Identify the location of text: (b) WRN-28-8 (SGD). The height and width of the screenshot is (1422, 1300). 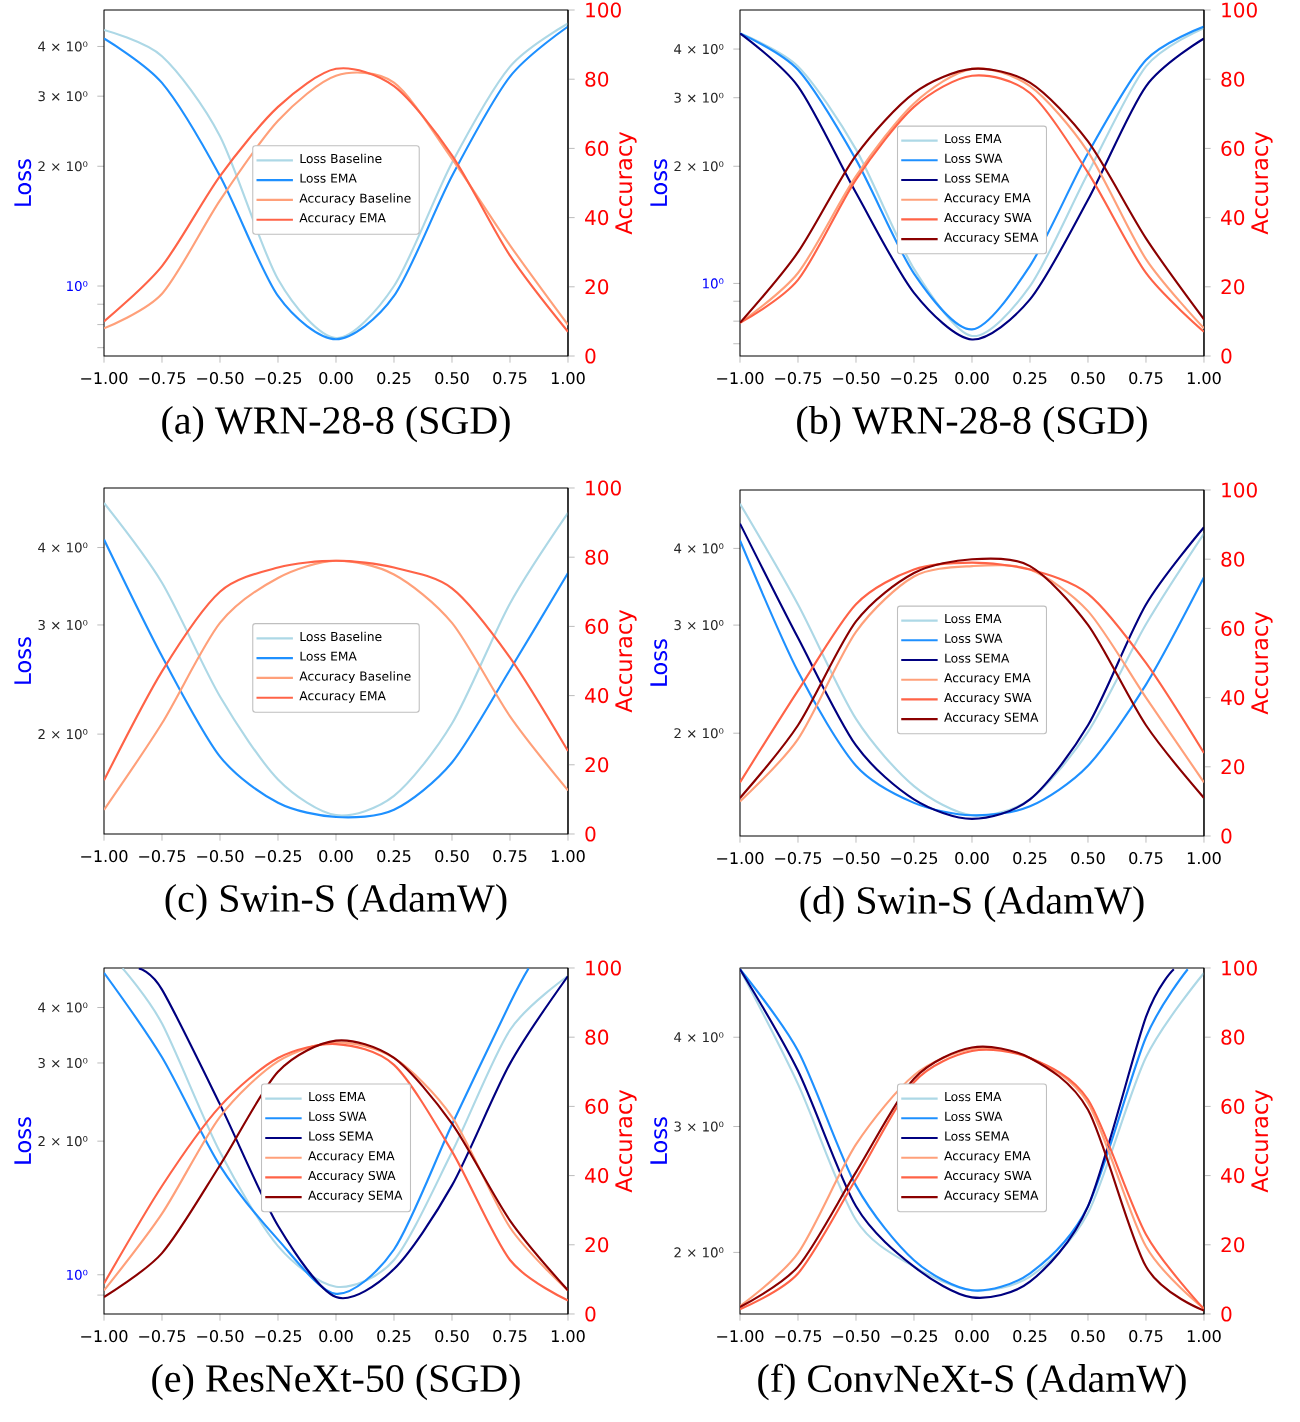
(972, 424).